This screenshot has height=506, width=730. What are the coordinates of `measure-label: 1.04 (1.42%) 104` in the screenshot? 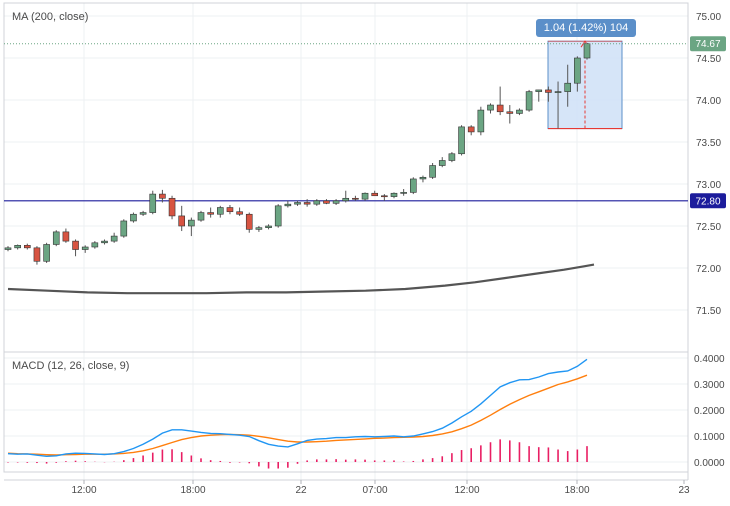 It's located at (586, 28).